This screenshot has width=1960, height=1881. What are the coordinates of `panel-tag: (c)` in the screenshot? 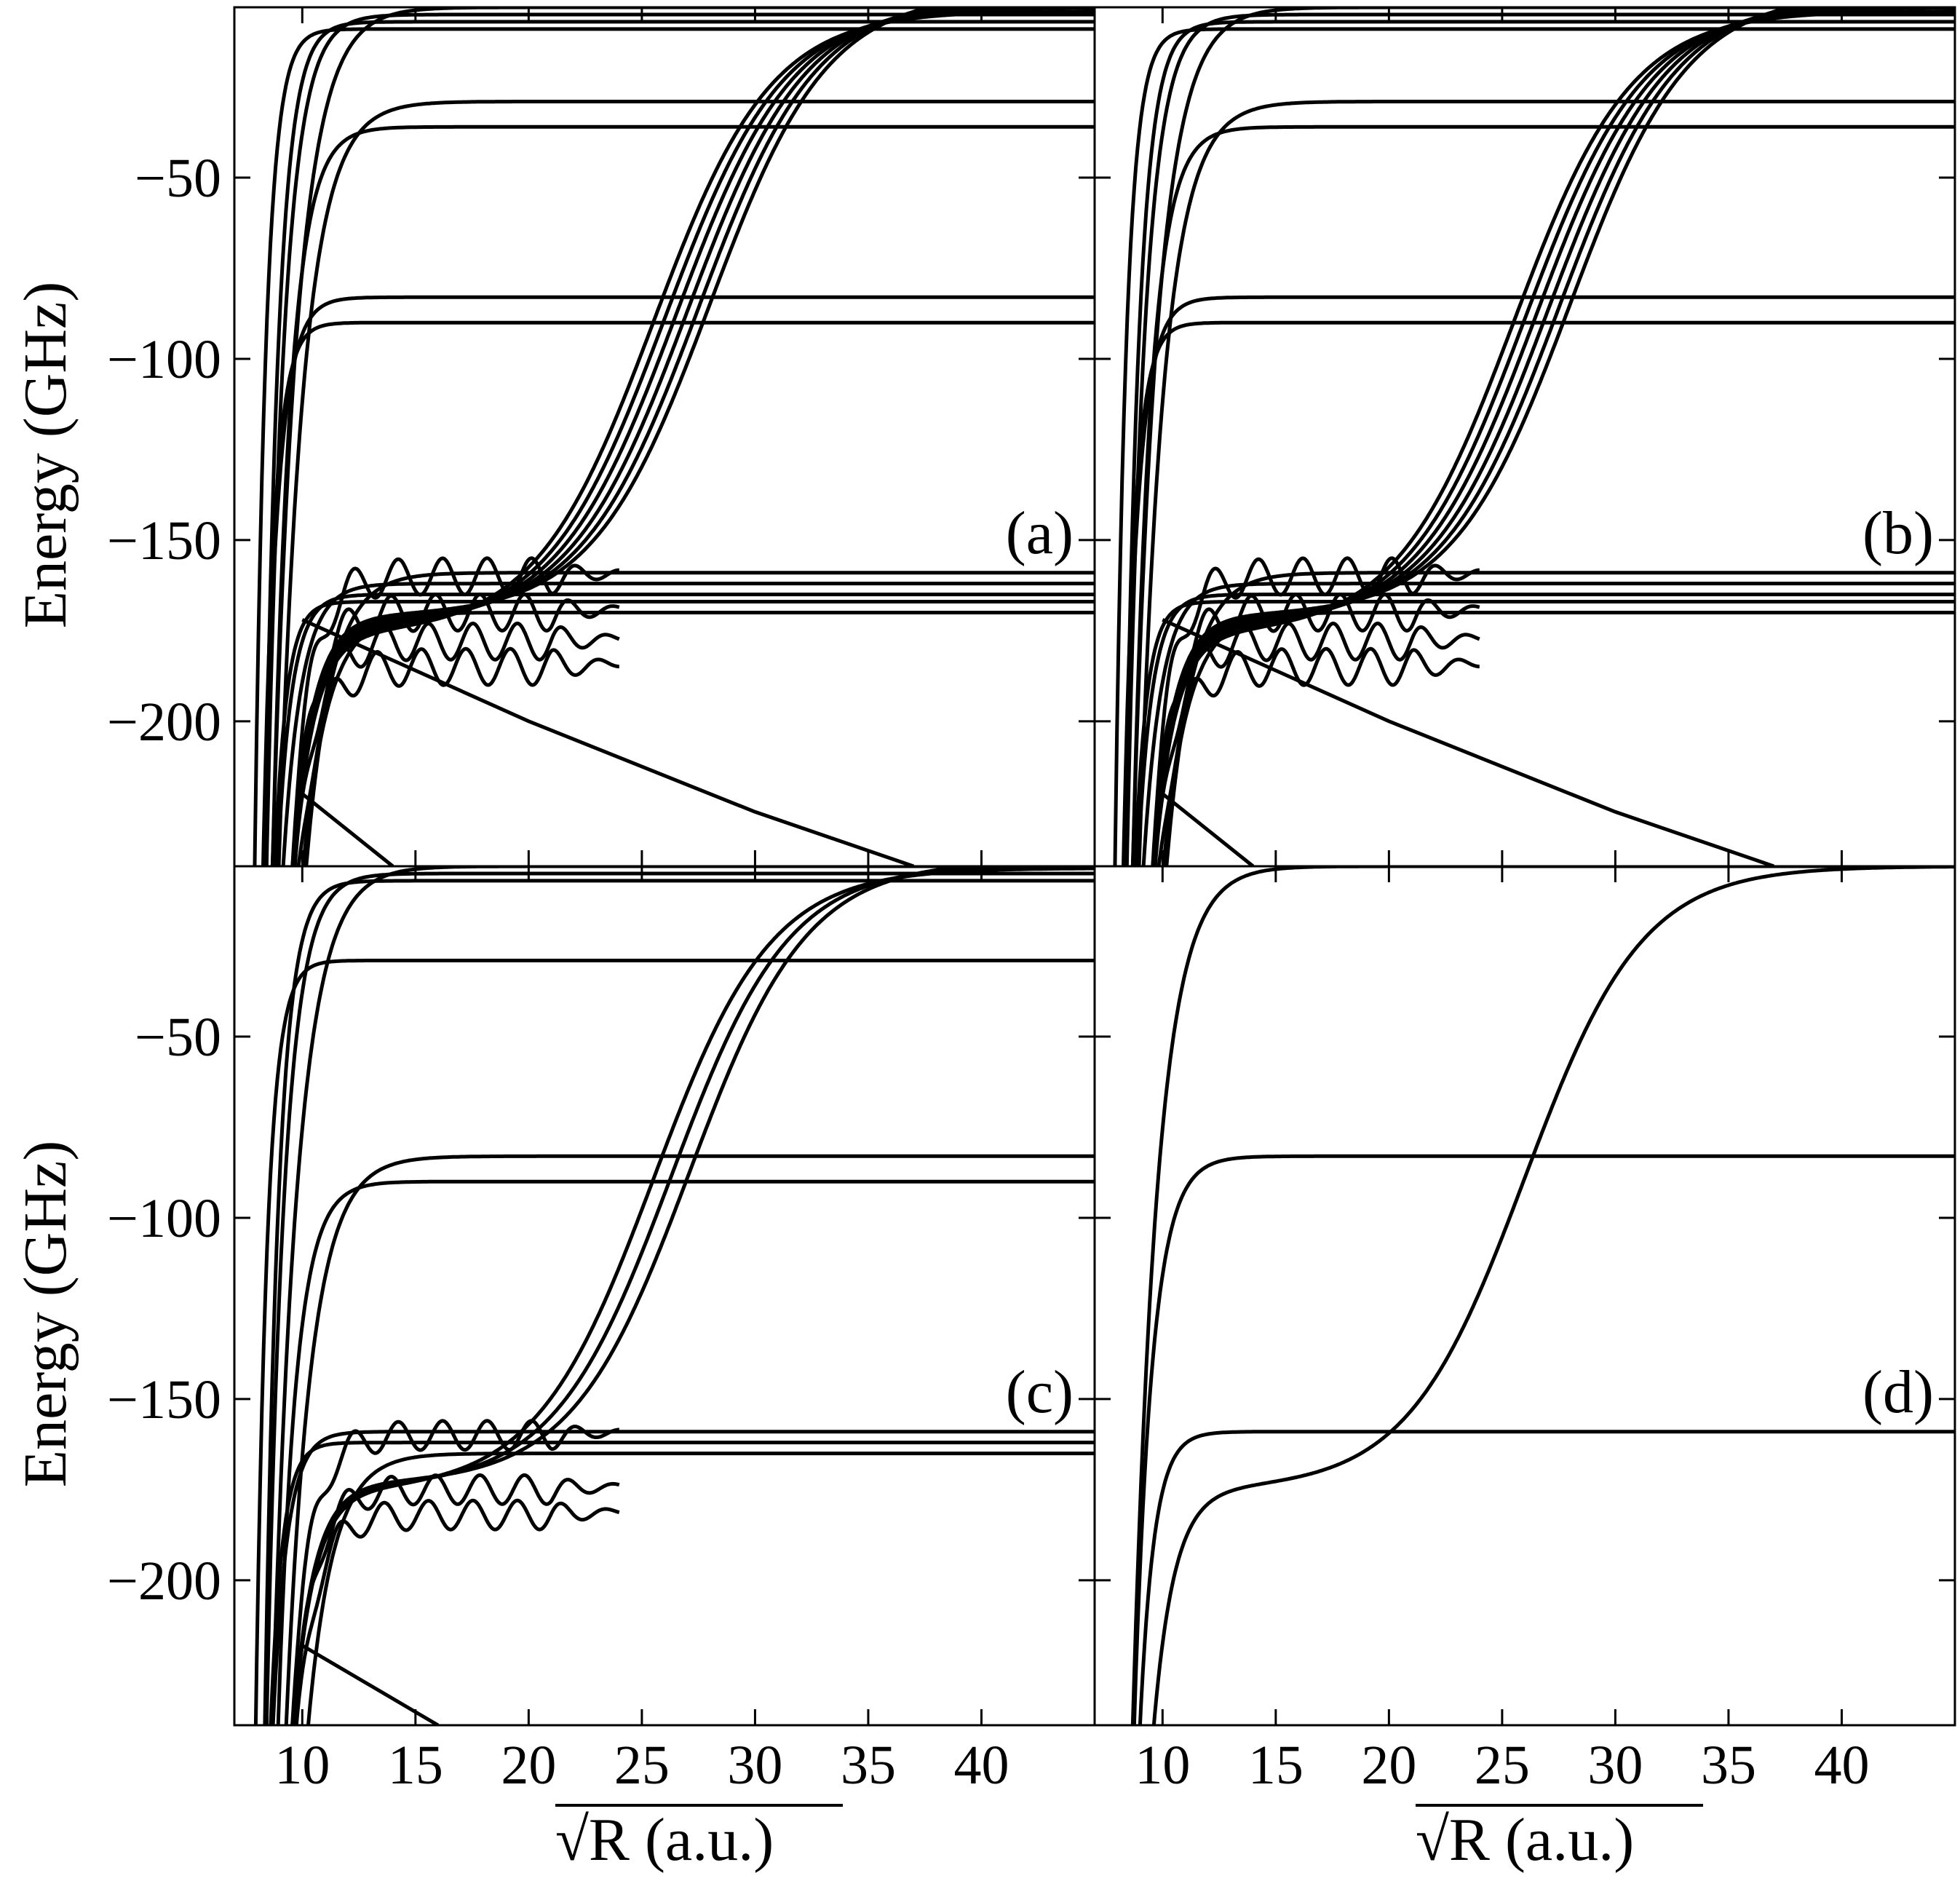 It's located at (1040, 1392).